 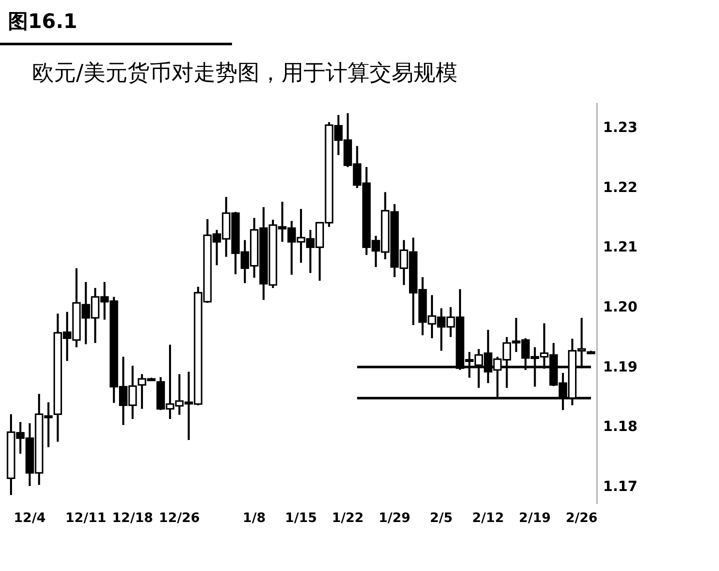 I want to click on y-tick-label: 1.17, so click(x=620, y=487).